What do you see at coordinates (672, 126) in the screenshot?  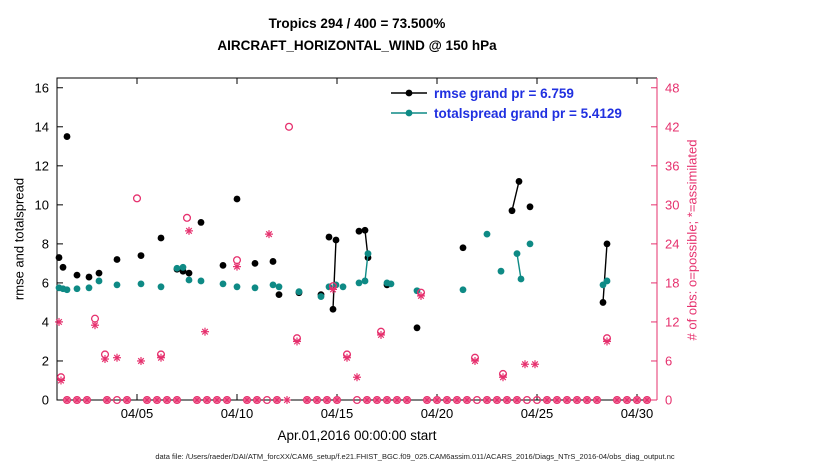 I see `y-right-tick-label: 42` at bounding box center [672, 126].